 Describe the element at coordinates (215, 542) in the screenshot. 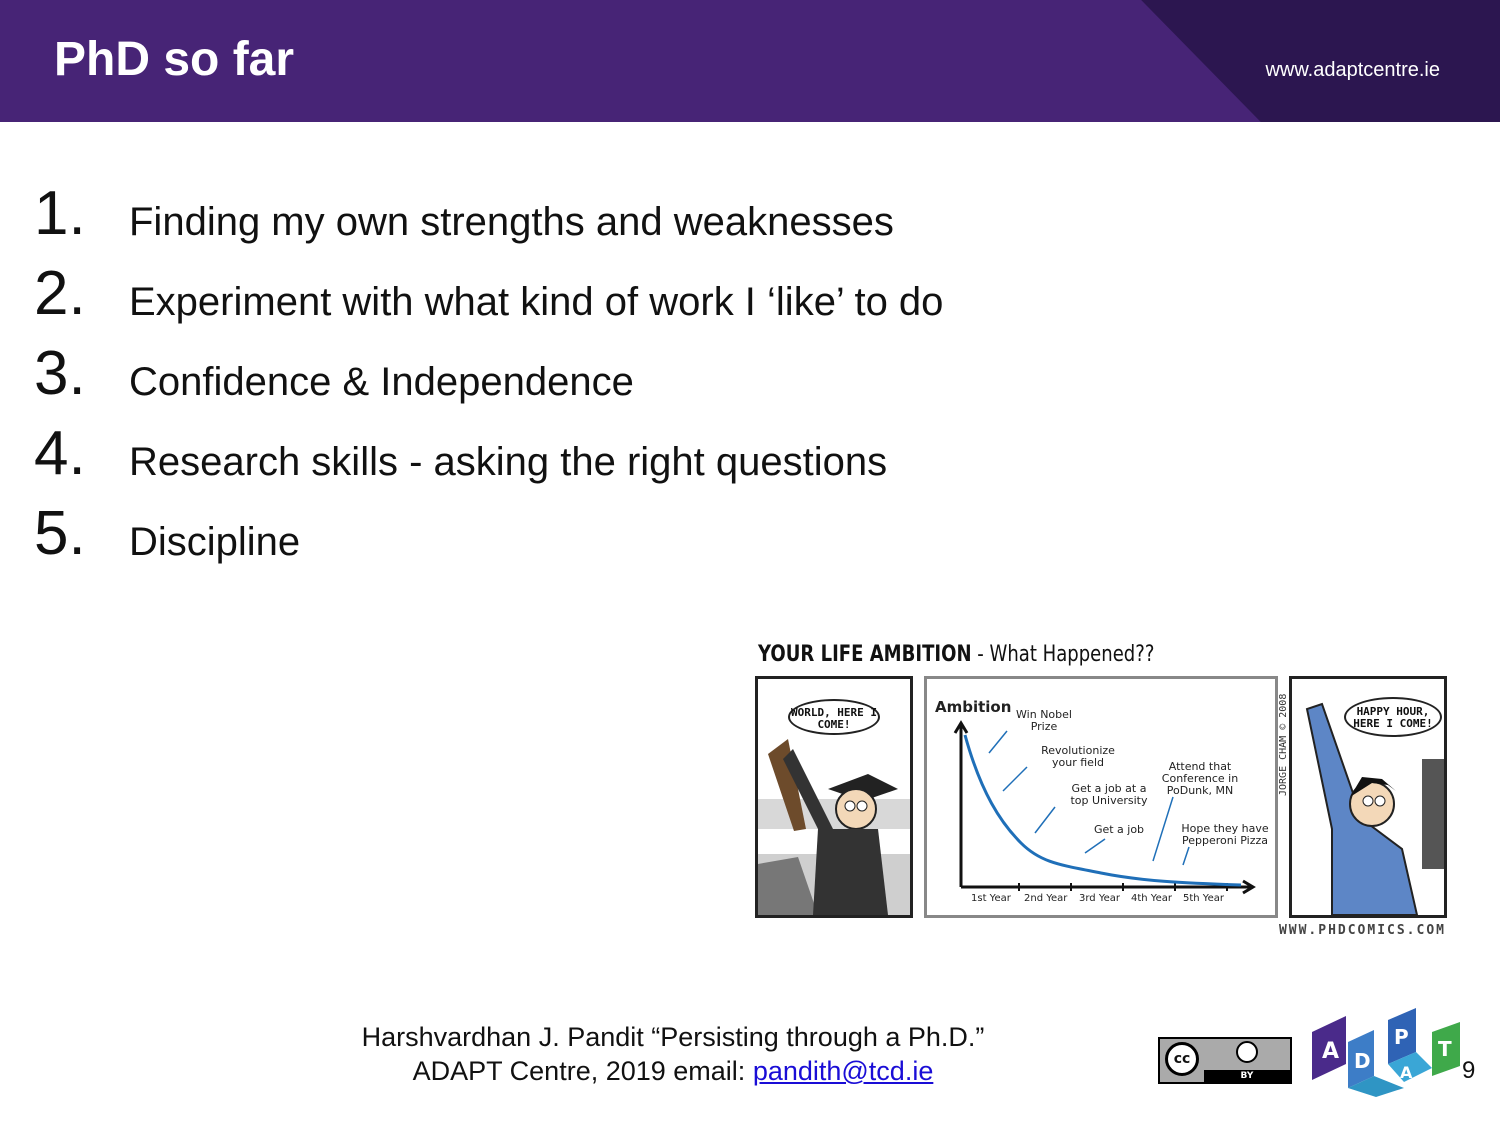

I see `list-text: Discipline` at that location.